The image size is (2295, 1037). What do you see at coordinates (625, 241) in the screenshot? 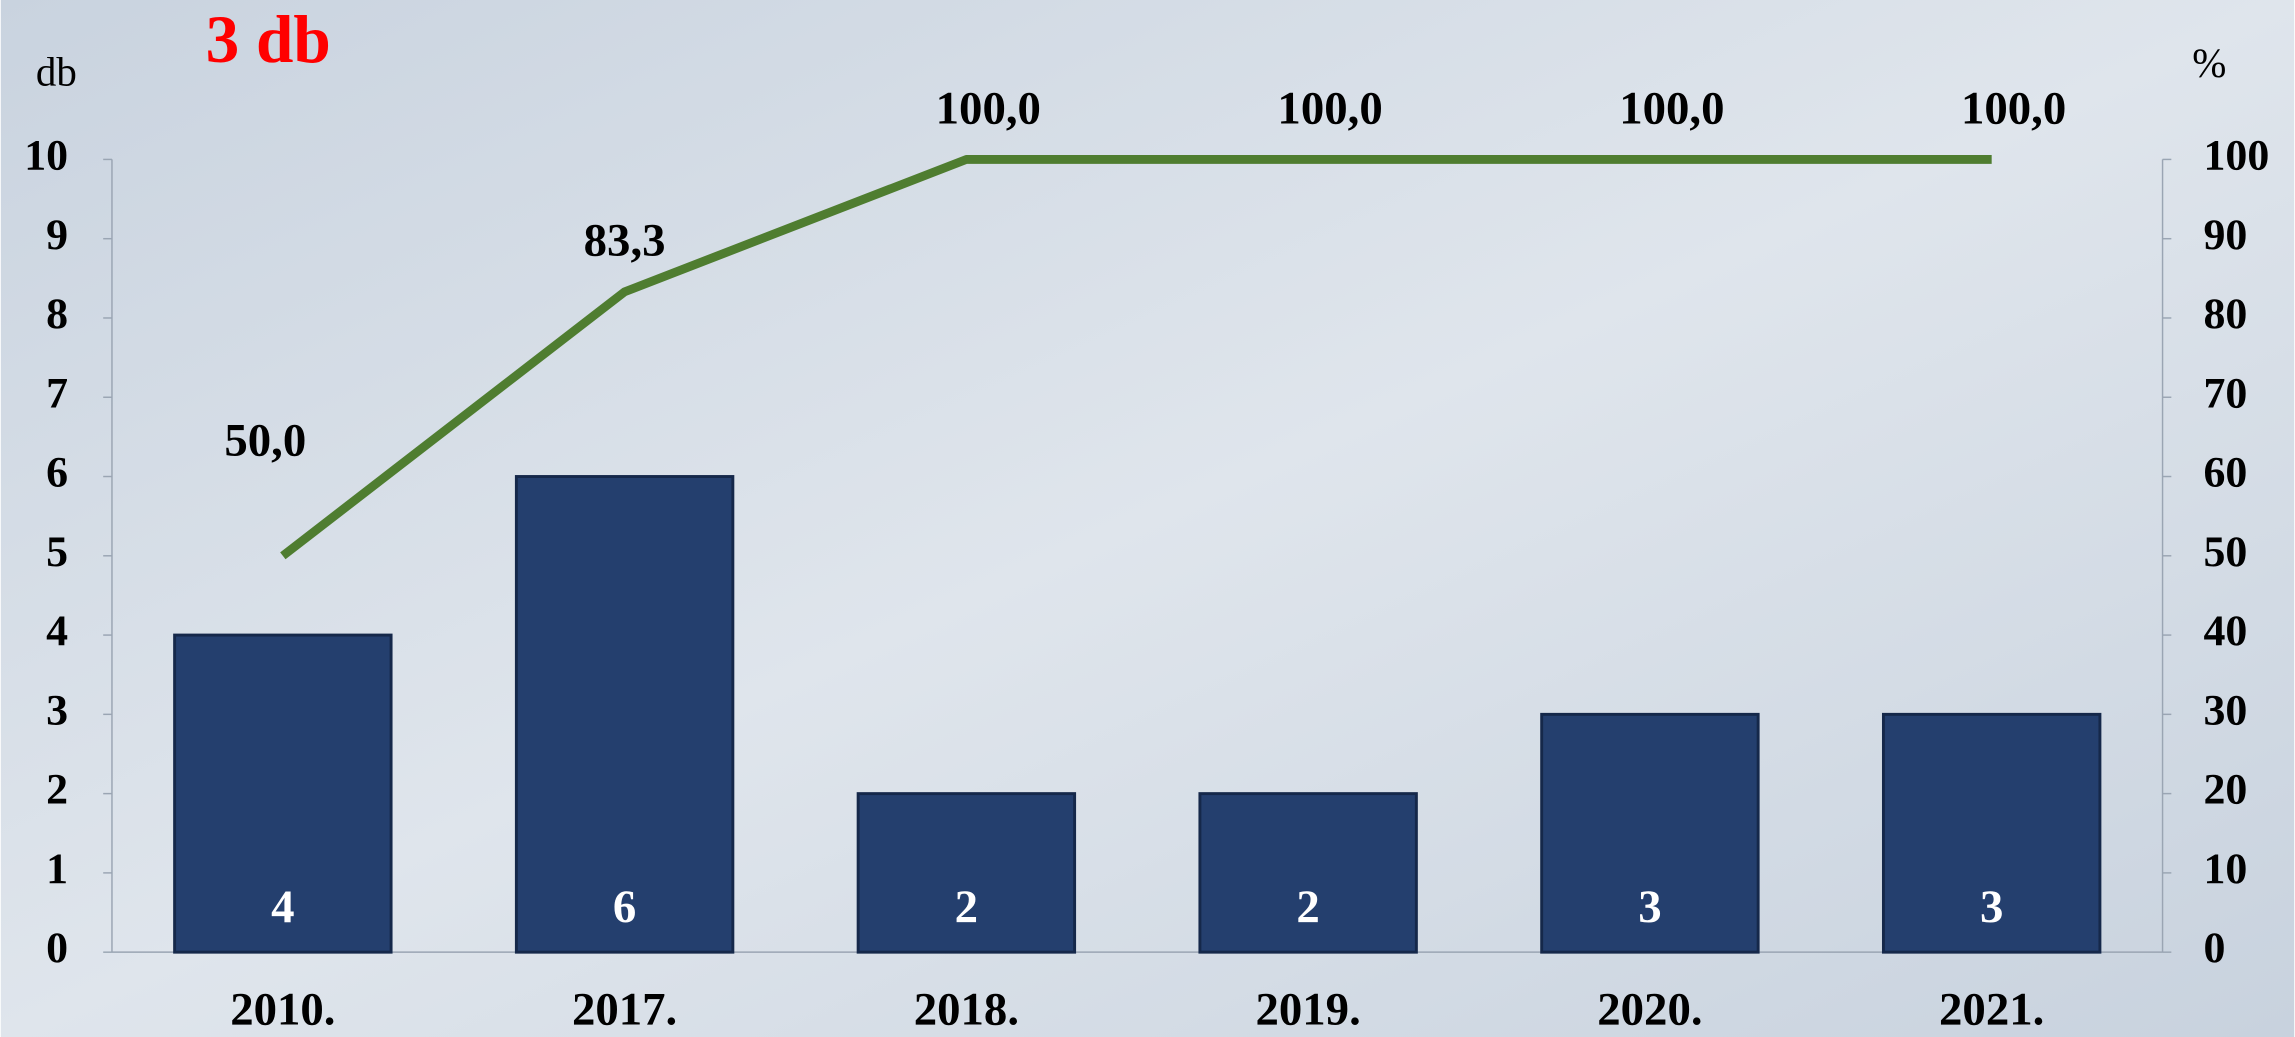
I see `line-label: 83,3` at bounding box center [625, 241].